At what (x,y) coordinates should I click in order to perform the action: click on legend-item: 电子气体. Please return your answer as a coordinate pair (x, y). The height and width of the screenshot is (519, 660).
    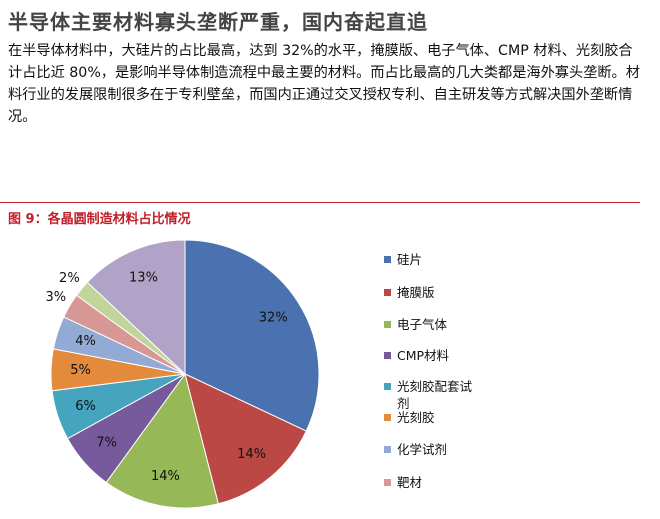
    Looking at the image, I should click on (429, 324).